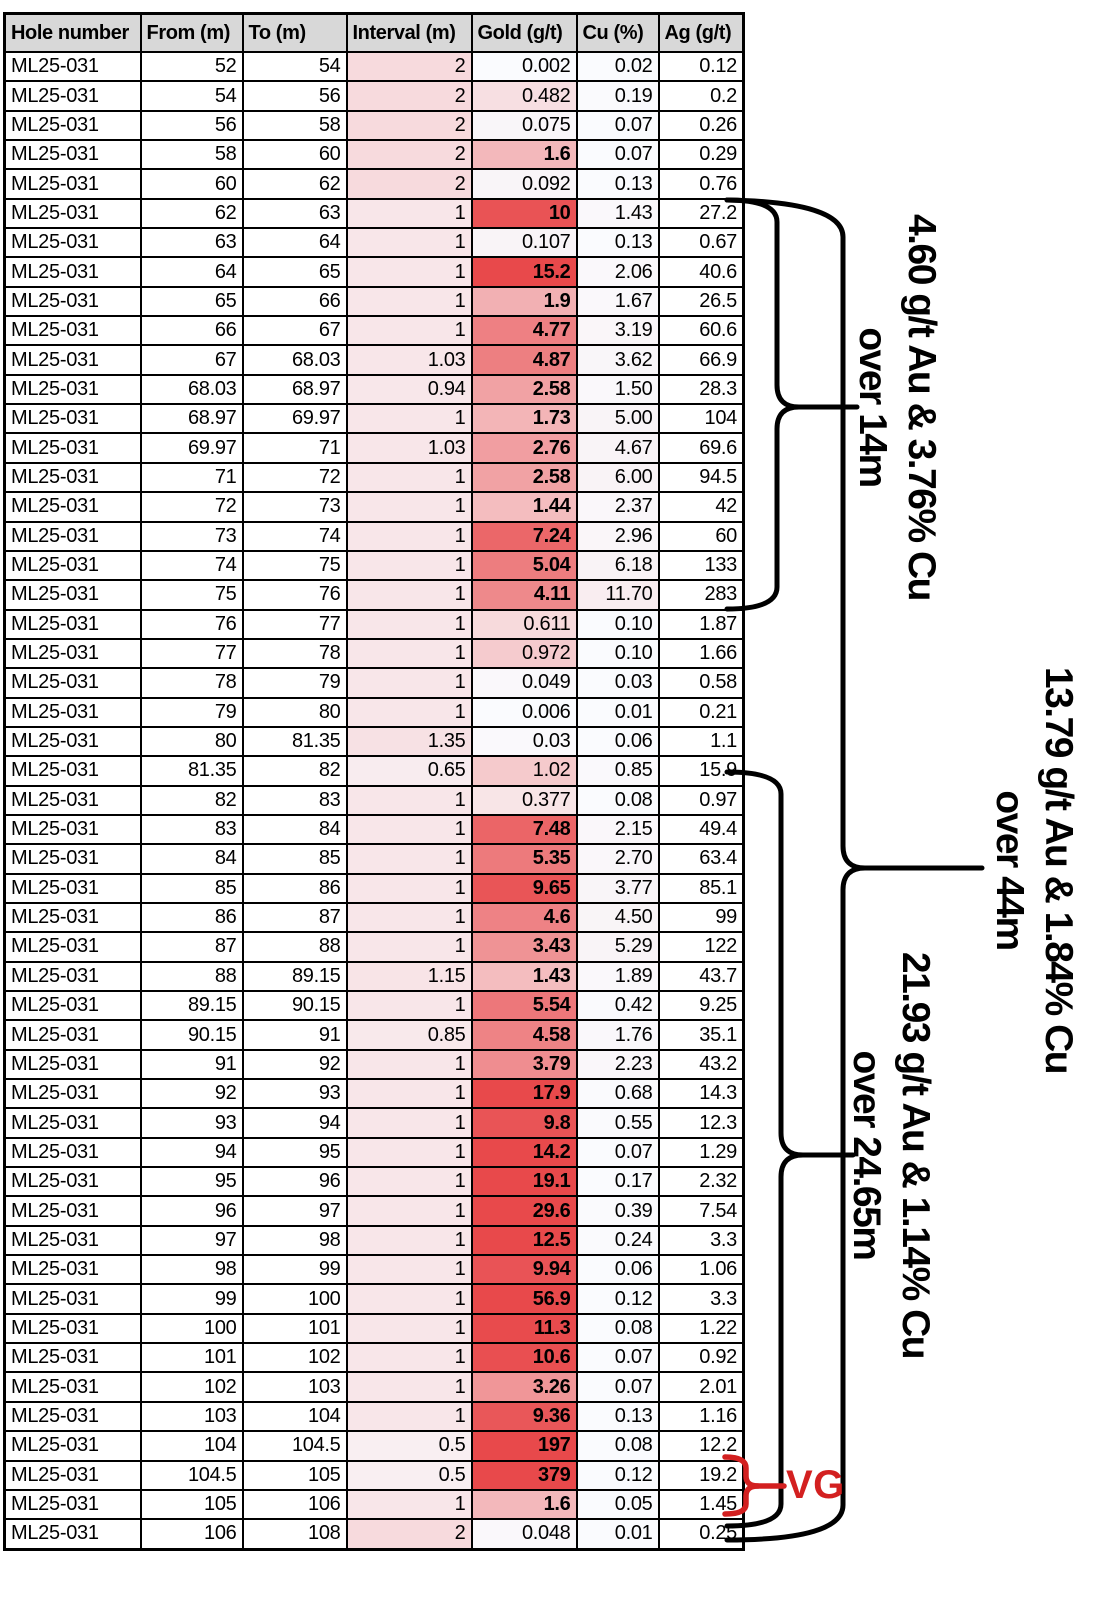 The width and height of the screenshot is (1103, 1600). Describe the element at coordinates (524, 1035) in the screenshot. I see `cell-gold: 4.58` at that location.